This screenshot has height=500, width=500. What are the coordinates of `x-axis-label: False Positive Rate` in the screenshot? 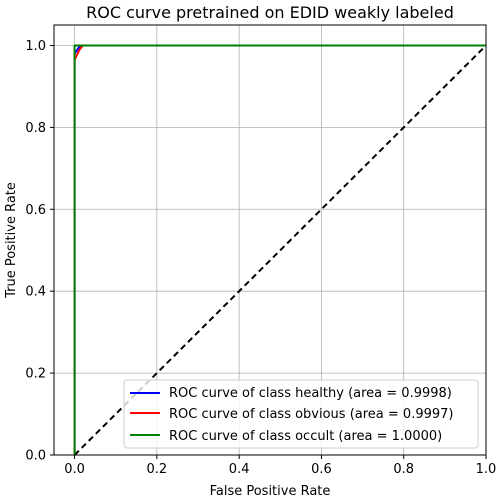 It's located at (270, 491).